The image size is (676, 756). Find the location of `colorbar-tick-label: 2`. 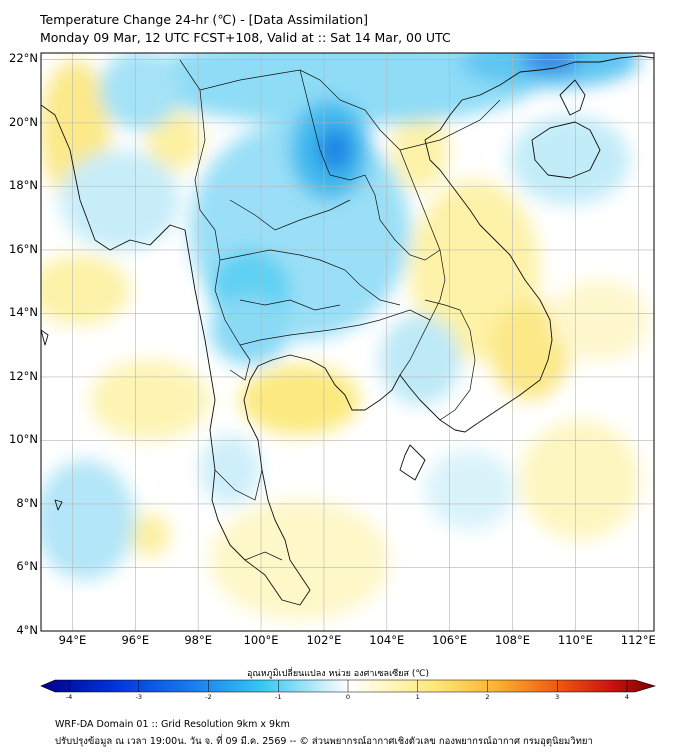

colorbar-tick-label: 2 is located at coordinates (487, 697).